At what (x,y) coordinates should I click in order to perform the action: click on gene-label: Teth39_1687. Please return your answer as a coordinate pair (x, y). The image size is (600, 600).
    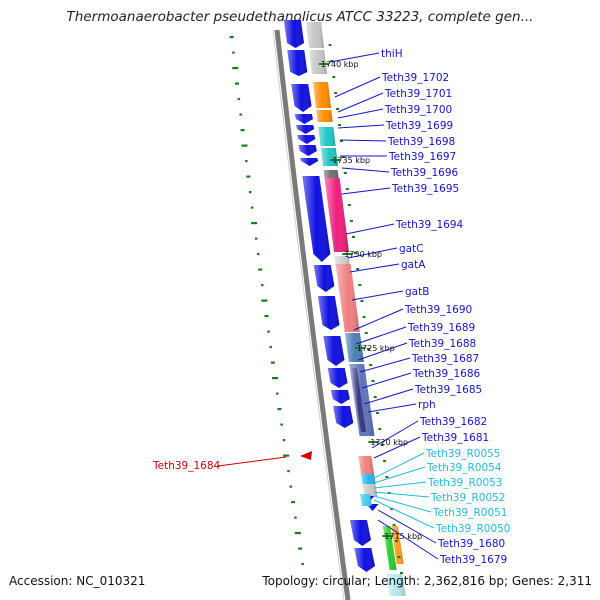
    Looking at the image, I should click on (445, 359).